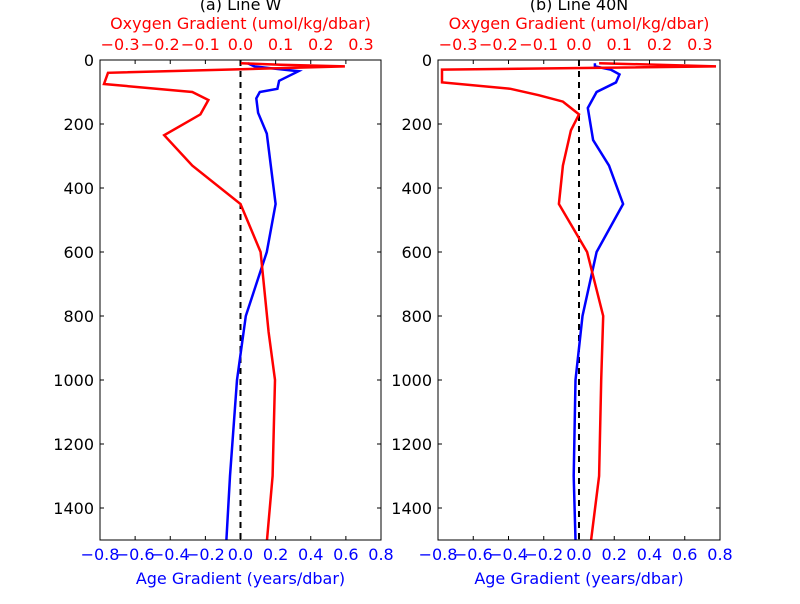 The image size is (800, 604). What do you see at coordinates (241, 7) in the screenshot?
I see `chart-title: (a) Line W` at bounding box center [241, 7].